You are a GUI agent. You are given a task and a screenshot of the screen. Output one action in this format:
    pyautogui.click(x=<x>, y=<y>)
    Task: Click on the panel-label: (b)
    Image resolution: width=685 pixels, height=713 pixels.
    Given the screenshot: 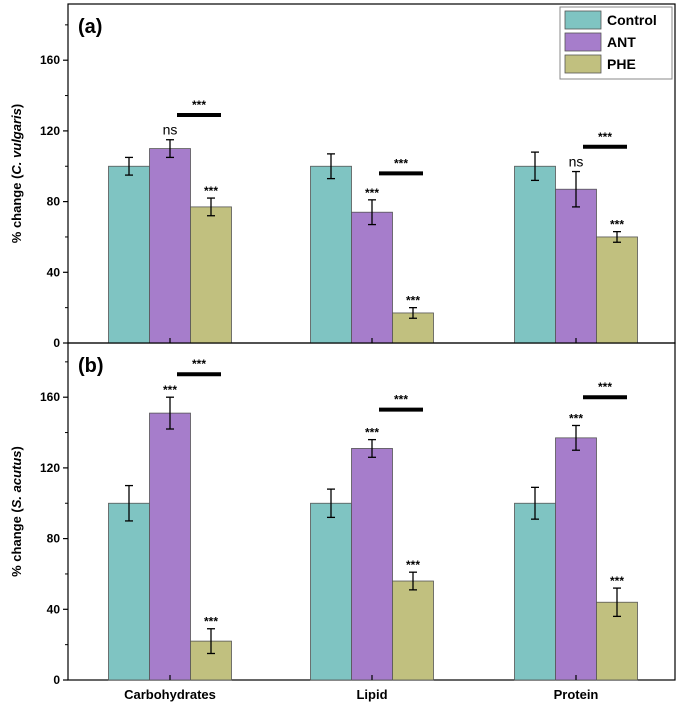 What is the action you would take?
    pyautogui.click(x=91, y=366)
    